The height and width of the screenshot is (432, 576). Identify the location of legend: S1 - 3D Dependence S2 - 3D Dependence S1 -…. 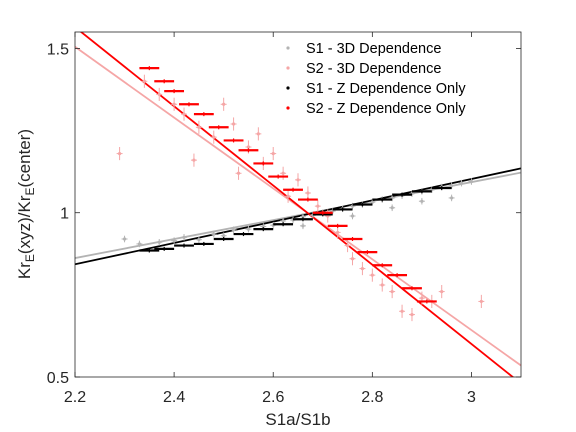
(376, 79).